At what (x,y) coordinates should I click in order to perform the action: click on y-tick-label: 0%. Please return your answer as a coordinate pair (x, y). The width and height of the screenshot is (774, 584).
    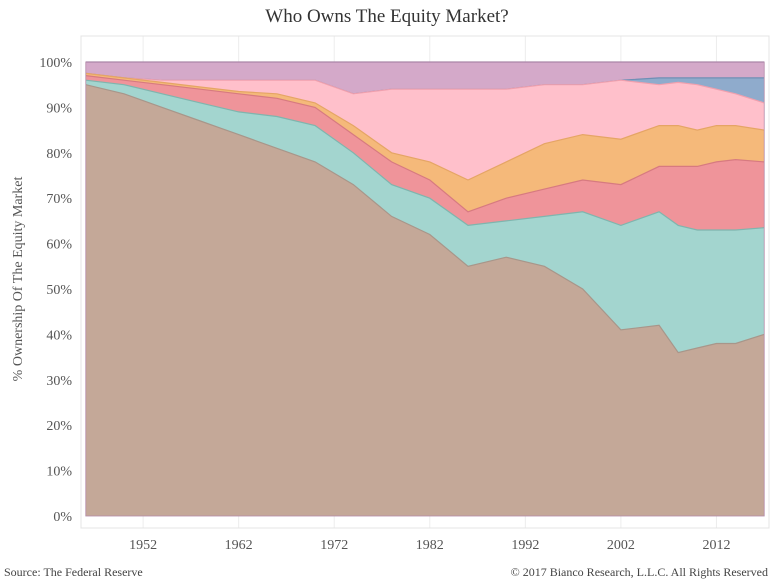
    Looking at the image, I should click on (62, 517).